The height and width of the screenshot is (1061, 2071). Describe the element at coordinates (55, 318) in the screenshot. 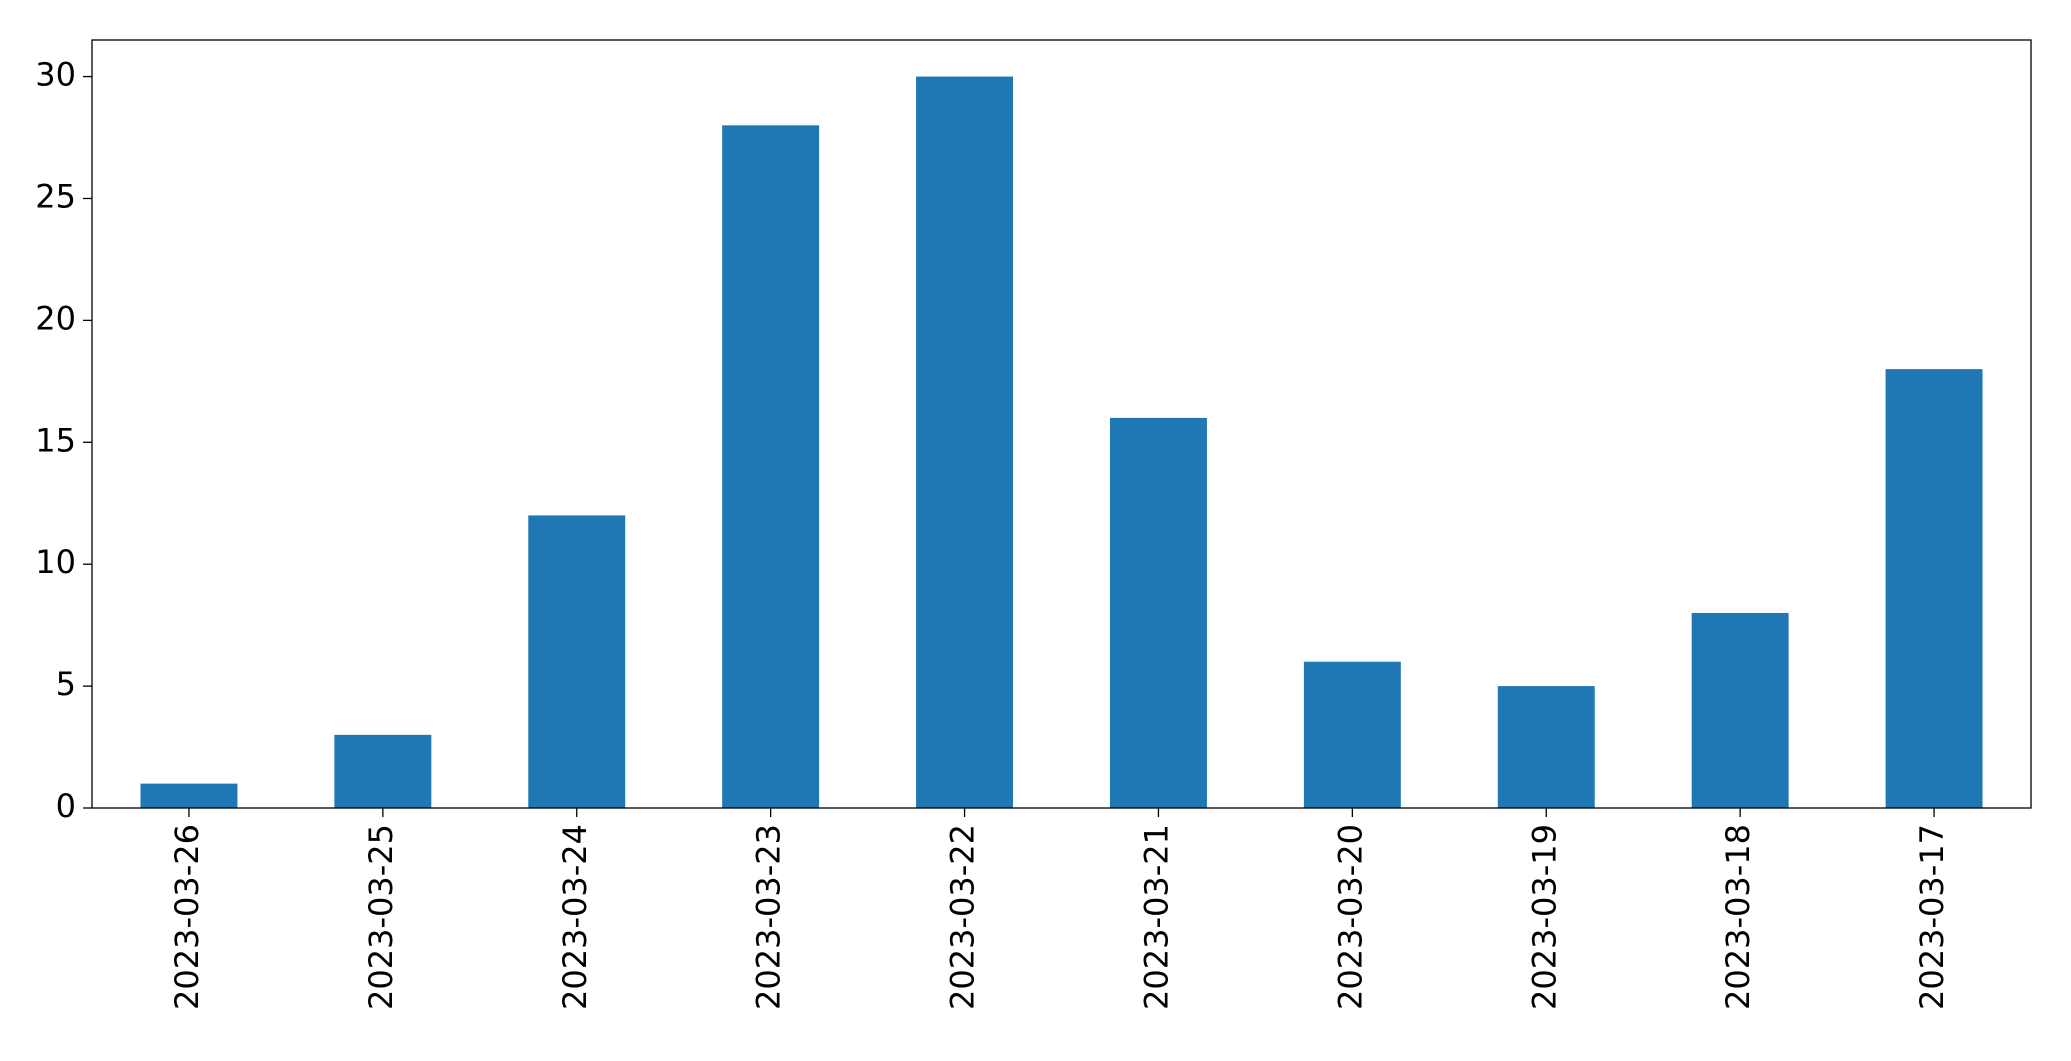

I see `y-tick-label: 20` at that location.